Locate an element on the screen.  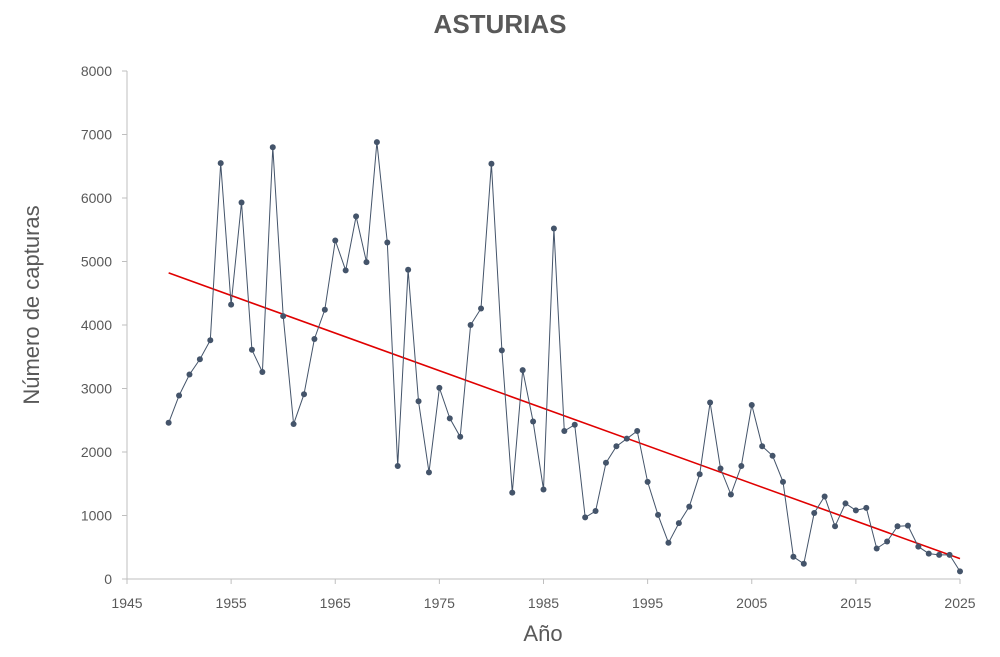
y-tick-label: 0 is located at coordinates (108, 579).